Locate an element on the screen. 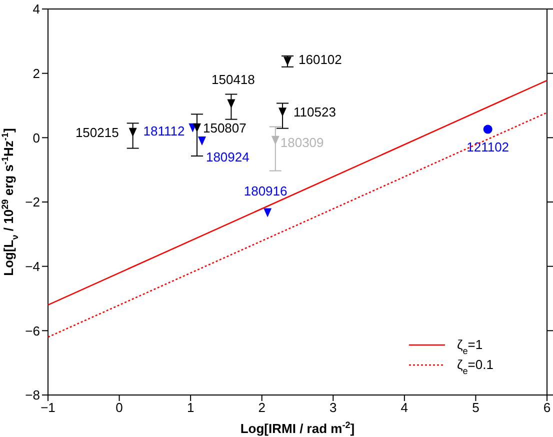 This screenshot has width=553, height=437. series-label: 181112 is located at coordinates (164, 130).